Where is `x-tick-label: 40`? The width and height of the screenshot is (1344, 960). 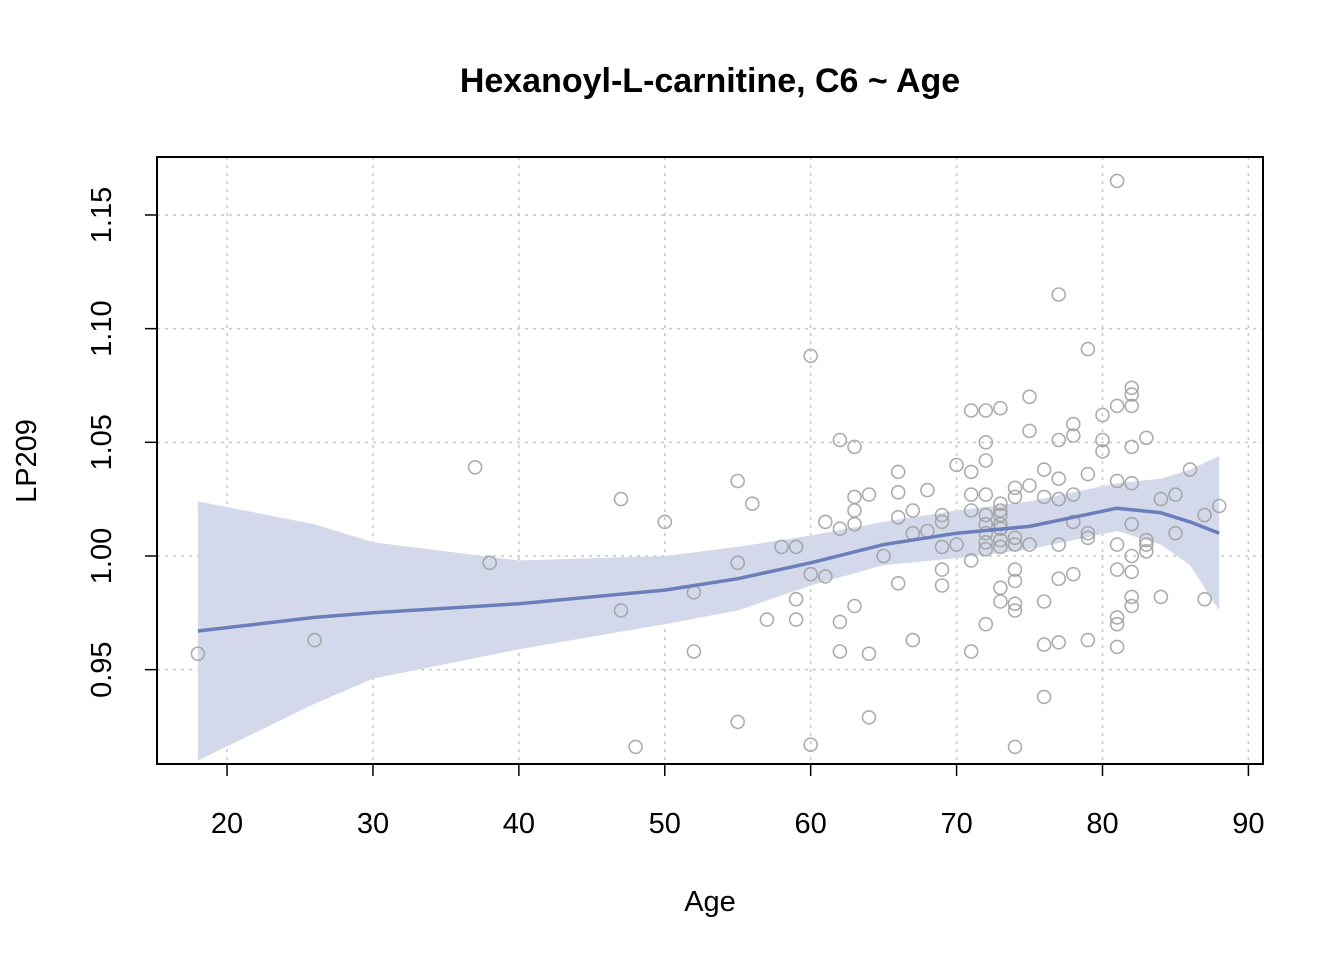
x-tick-label: 40 is located at coordinates (519, 824).